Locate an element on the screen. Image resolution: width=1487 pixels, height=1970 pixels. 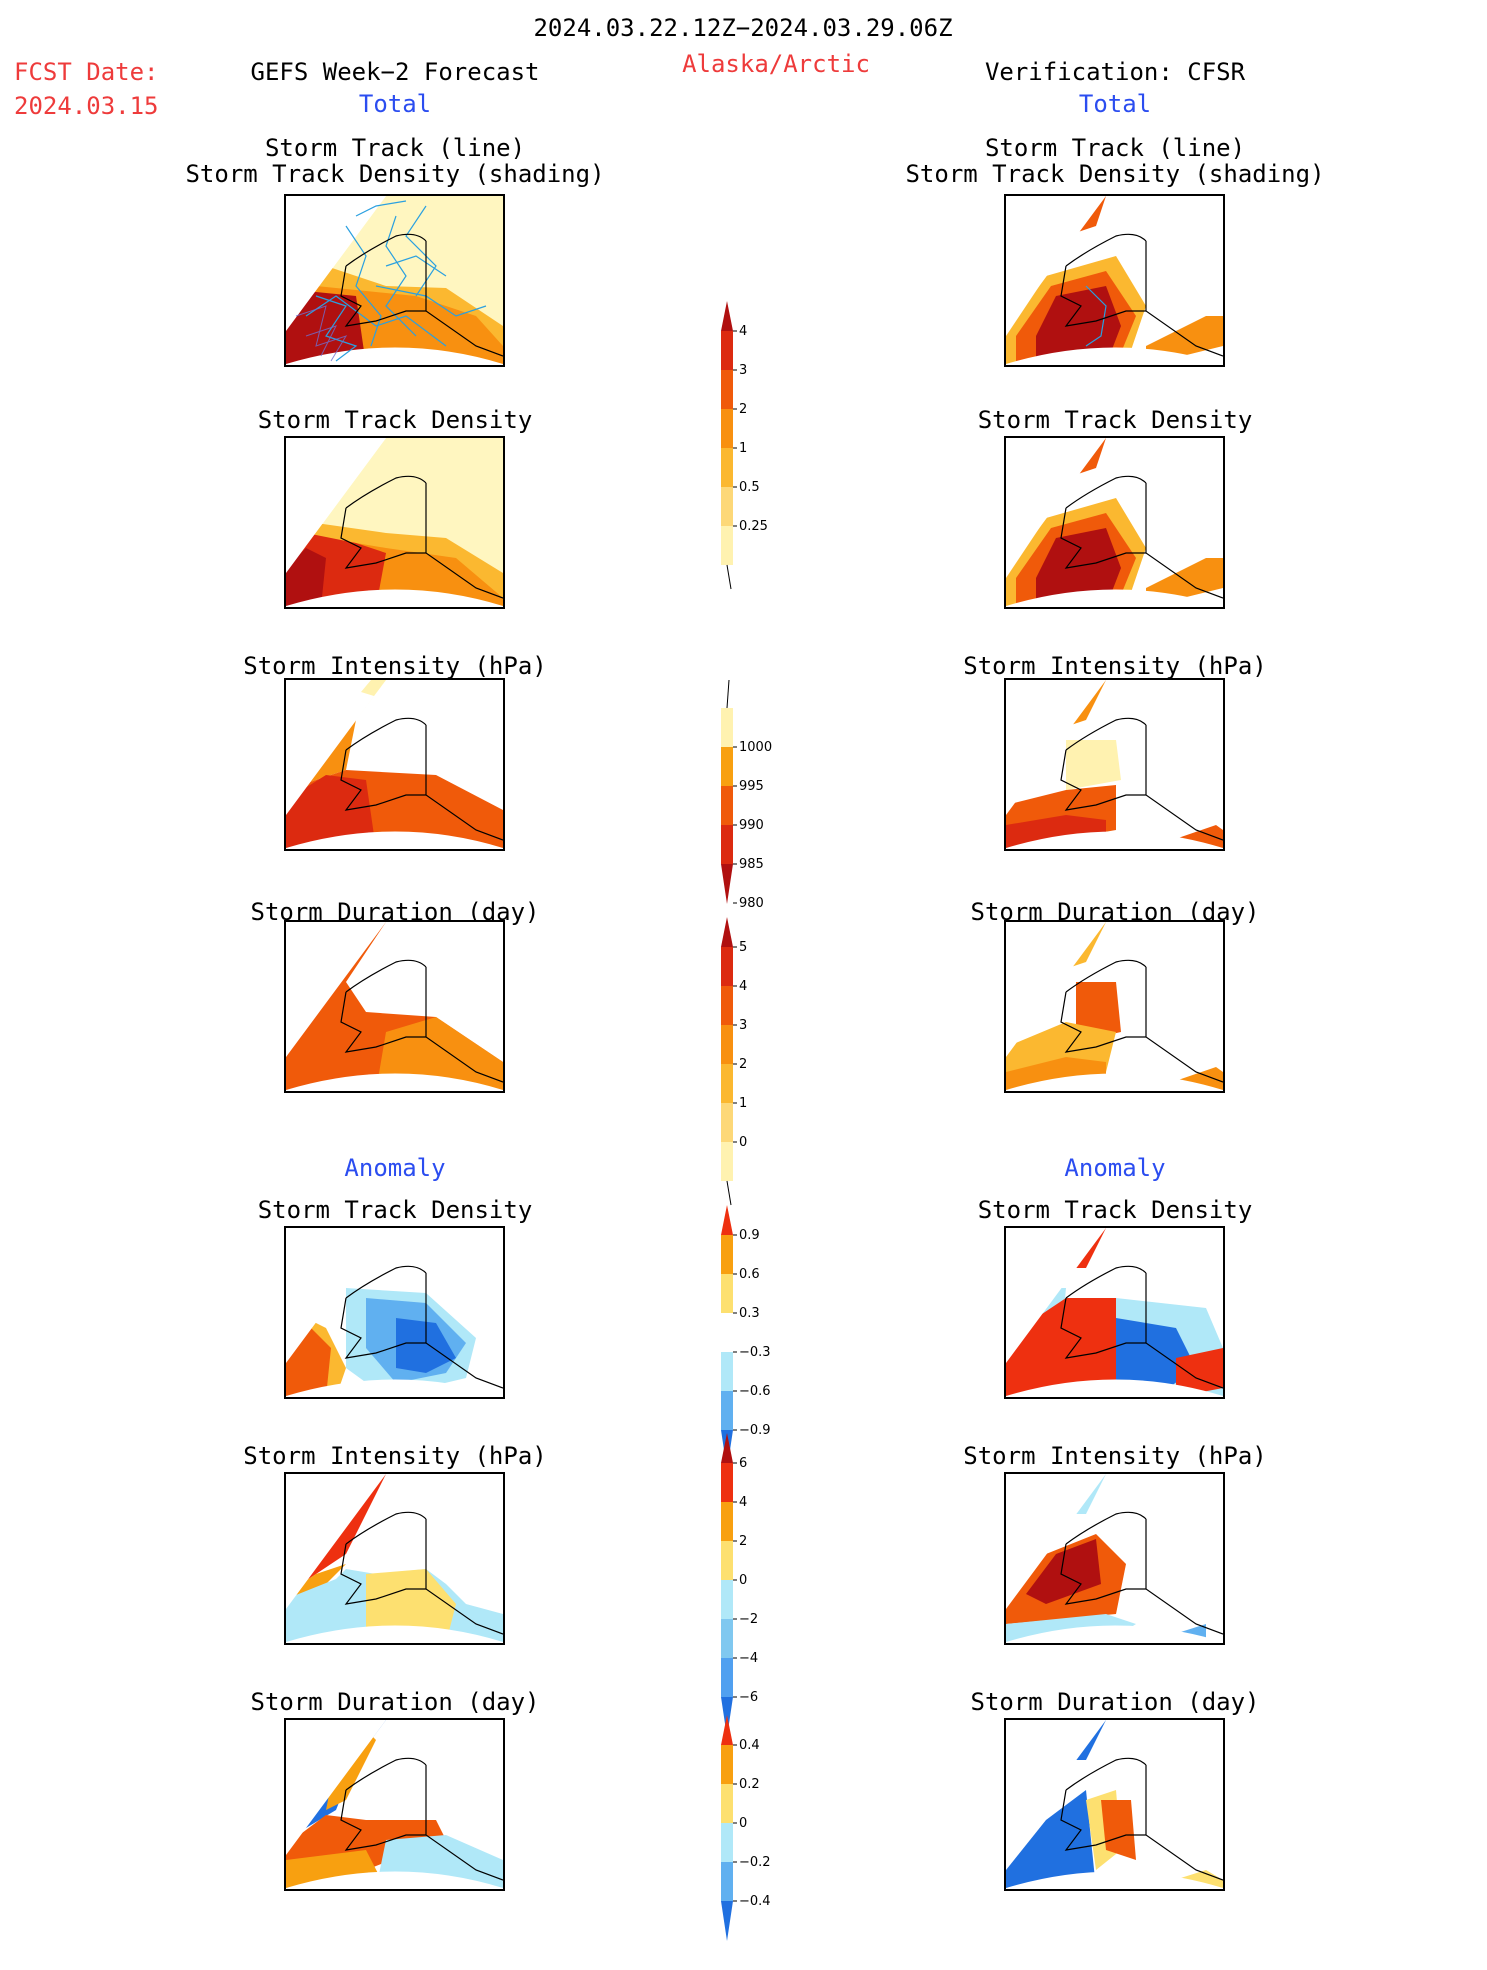
colorbar-label: 0.6 is located at coordinates (749, 1274).